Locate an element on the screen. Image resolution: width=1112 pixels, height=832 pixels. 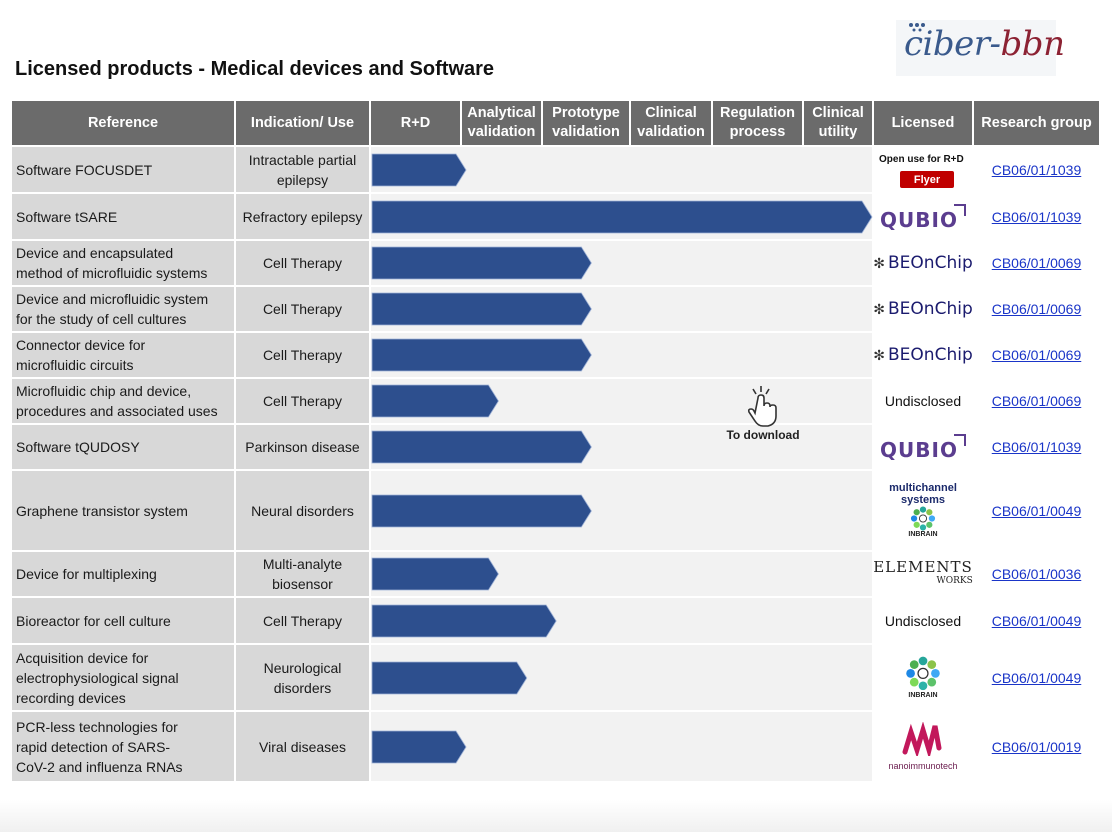
indication-line: Viral diseases is located at coordinates (302, 746).